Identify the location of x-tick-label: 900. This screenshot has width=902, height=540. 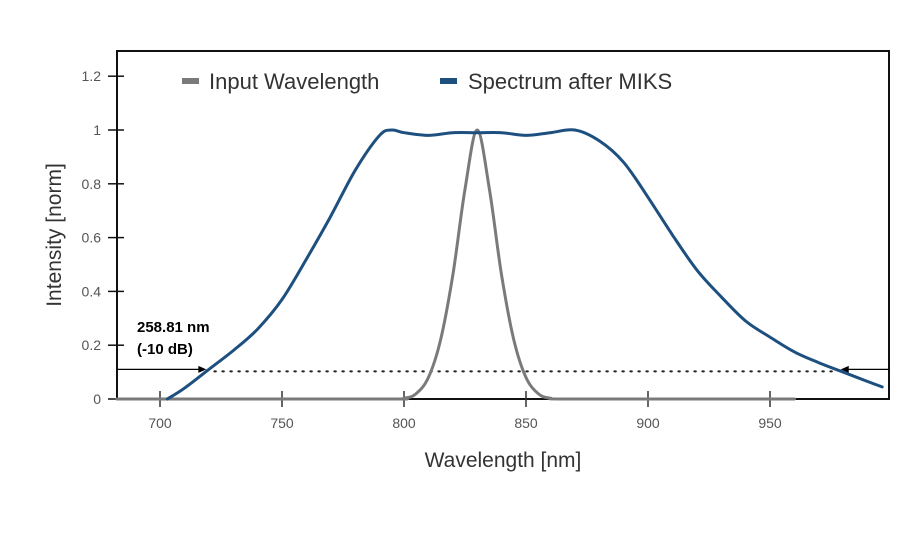
(648, 423).